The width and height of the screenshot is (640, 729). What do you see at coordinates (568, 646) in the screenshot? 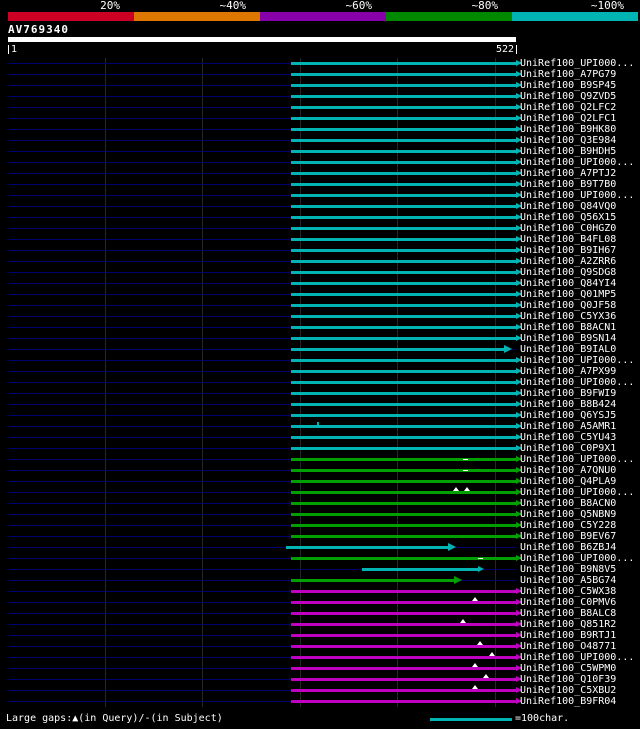
I see `hit-label: UniRef100_O48771` at bounding box center [568, 646].